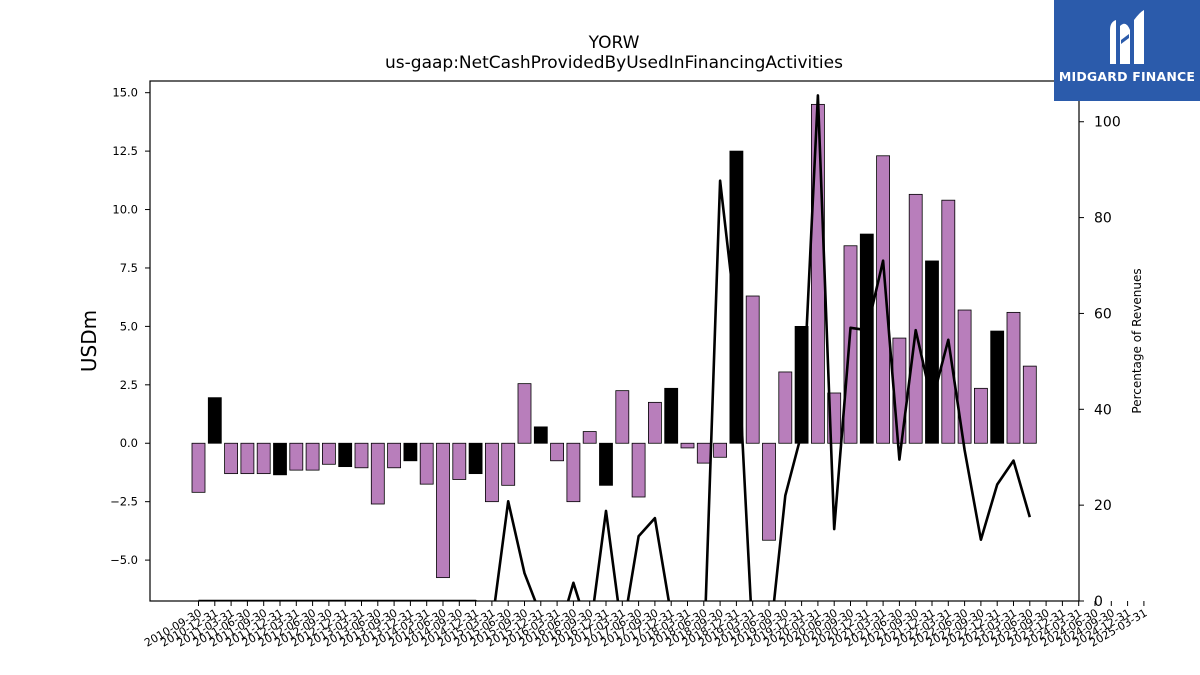 The height and width of the screenshot is (675, 1200). What do you see at coordinates (125, 151) in the screenshot?
I see `y-tick-label: 12.5` at bounding box center [125, 151].